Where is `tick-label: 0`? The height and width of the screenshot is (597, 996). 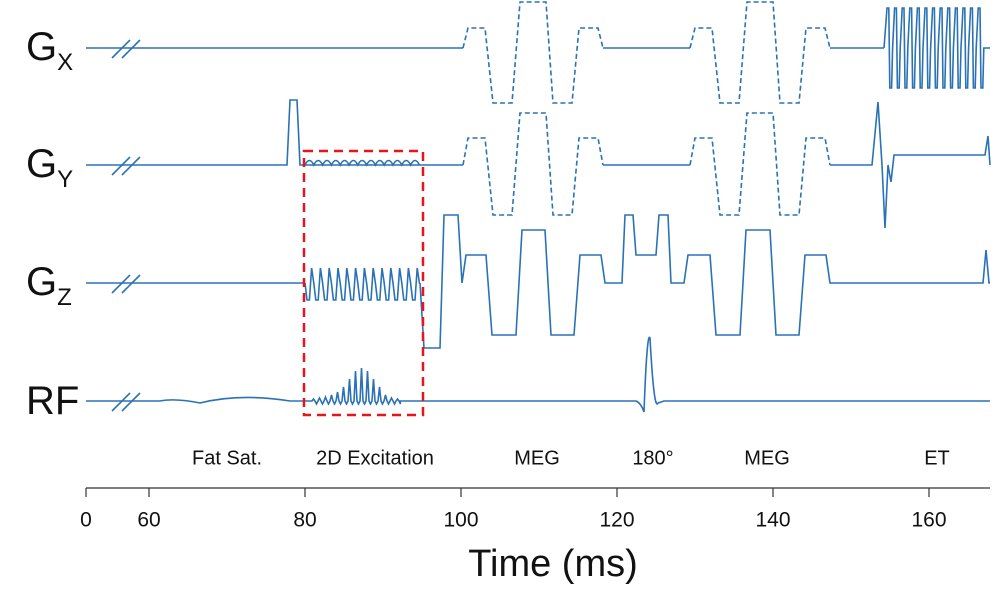
tick-label: 0 is located at coordinates (86, 520).